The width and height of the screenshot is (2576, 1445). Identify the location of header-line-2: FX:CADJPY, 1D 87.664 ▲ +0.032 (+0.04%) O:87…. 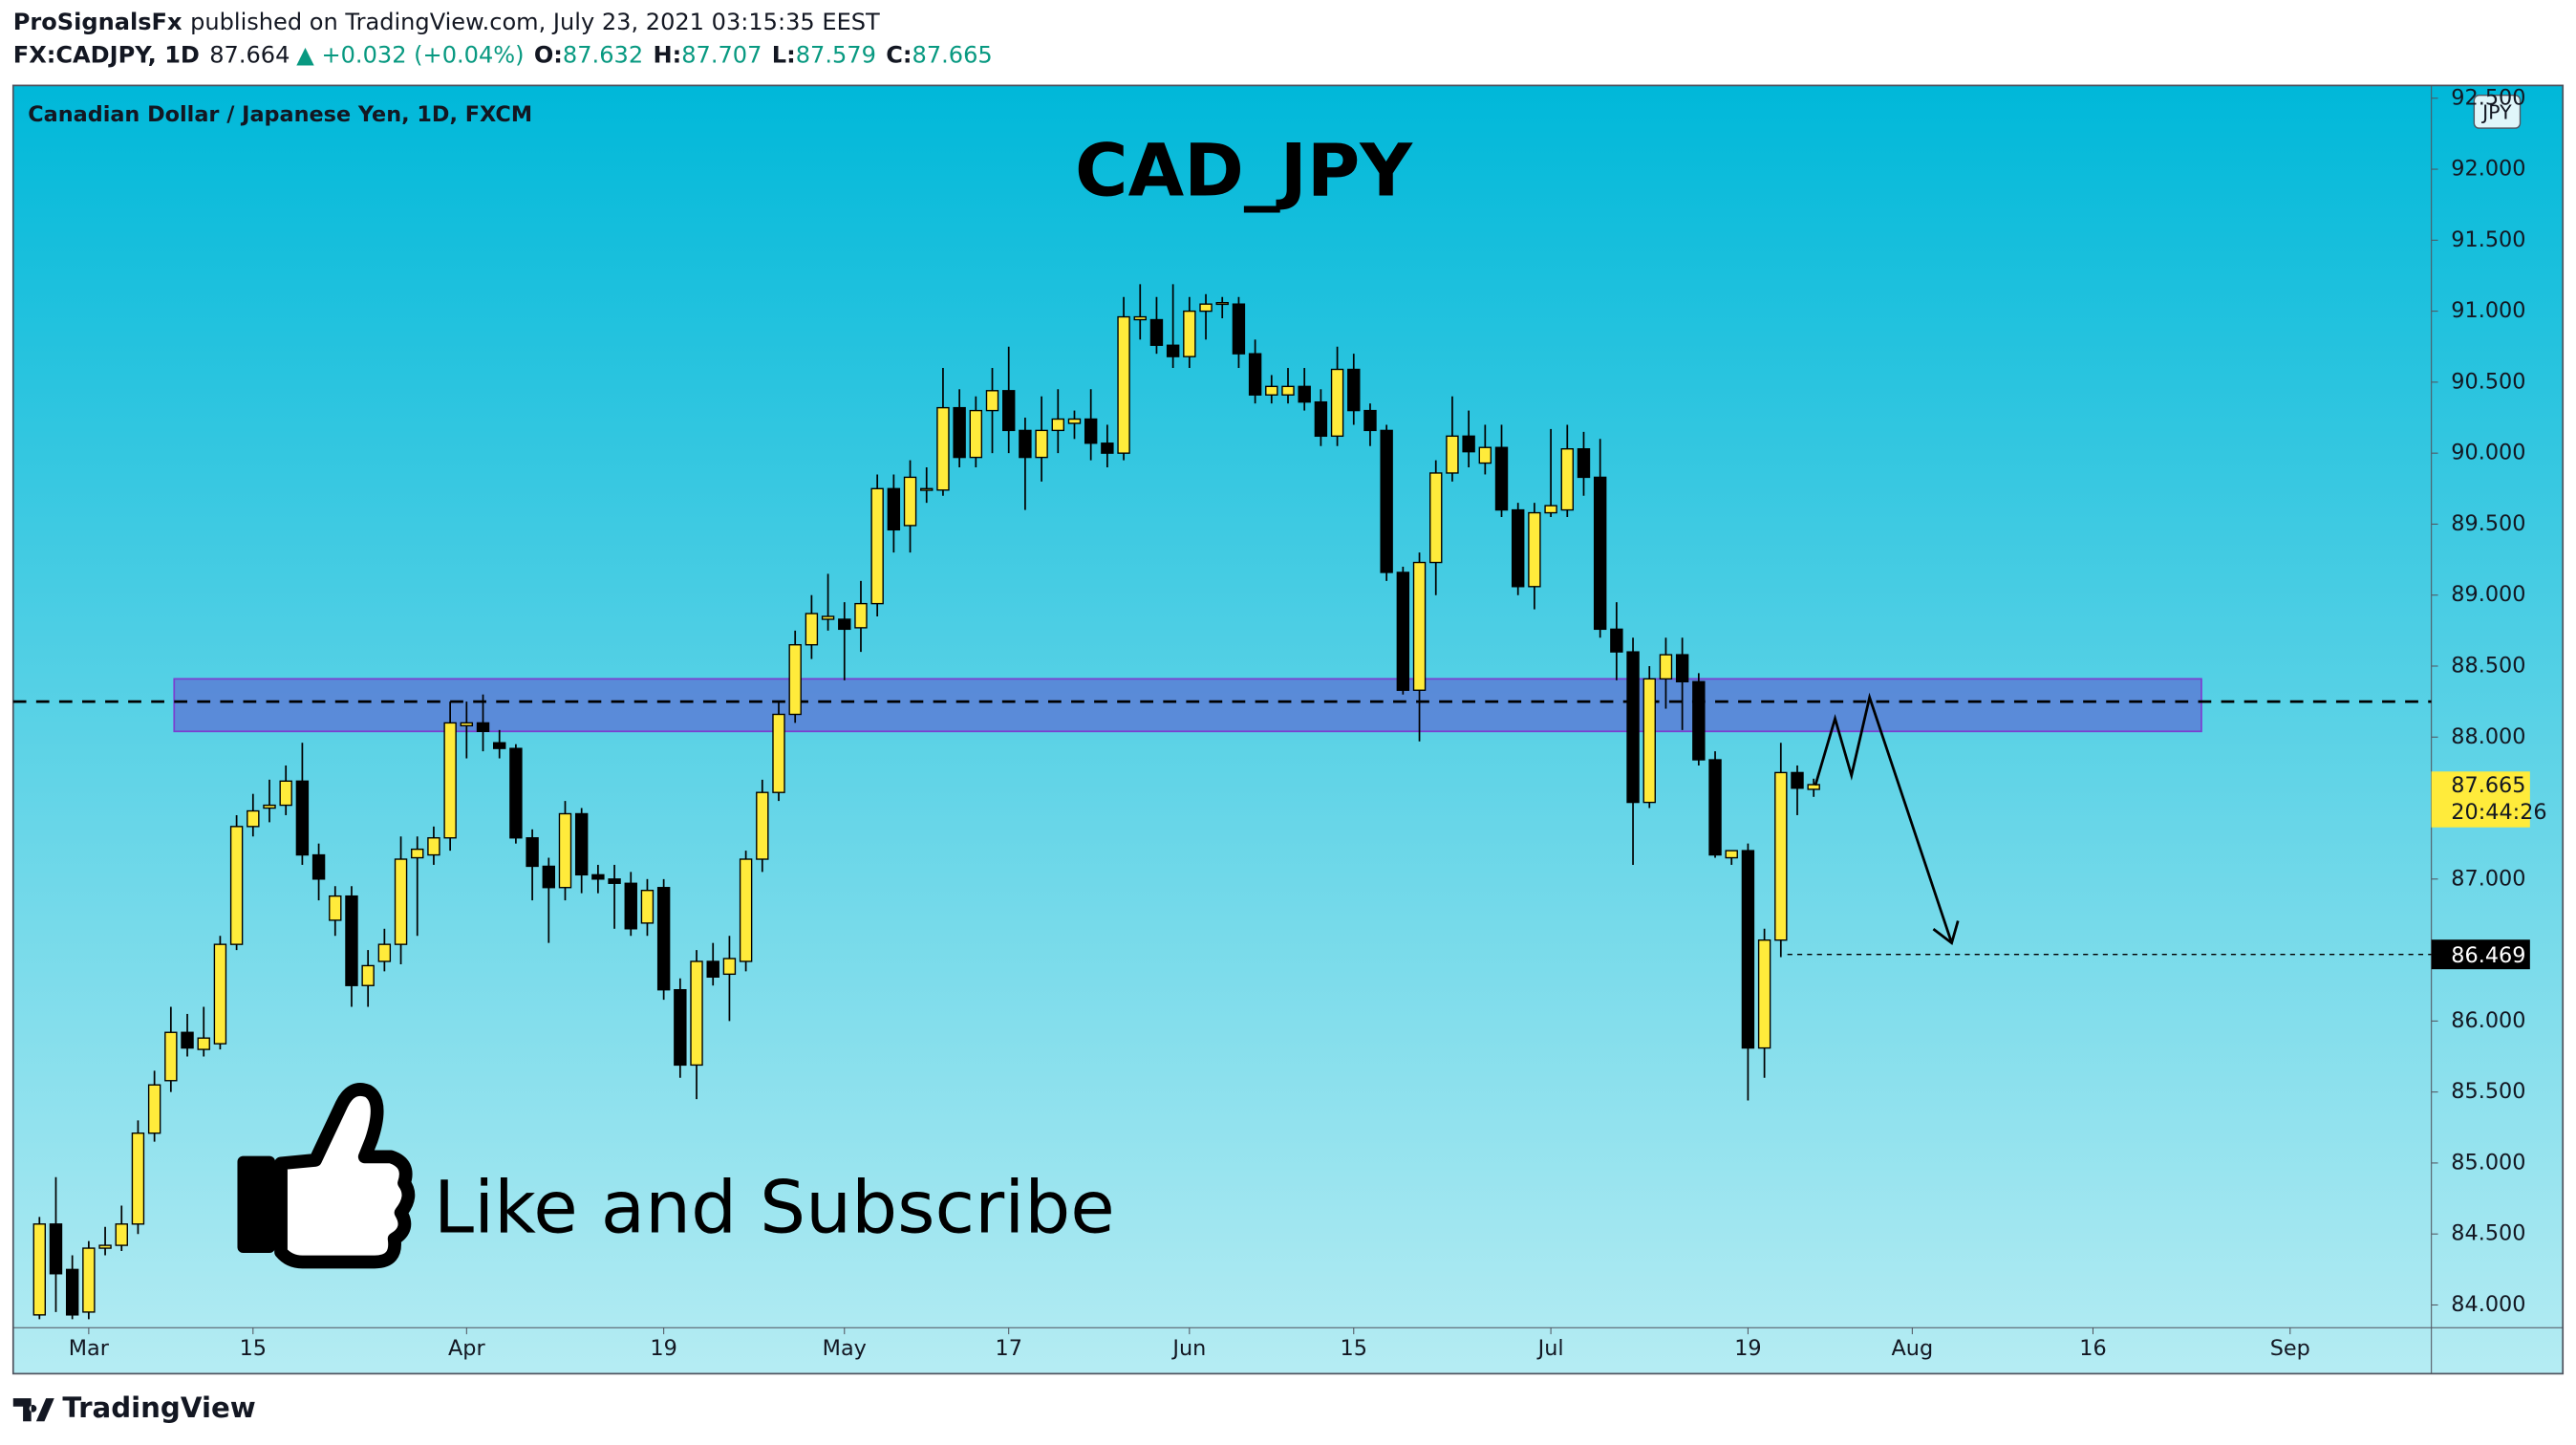
(503, 54).